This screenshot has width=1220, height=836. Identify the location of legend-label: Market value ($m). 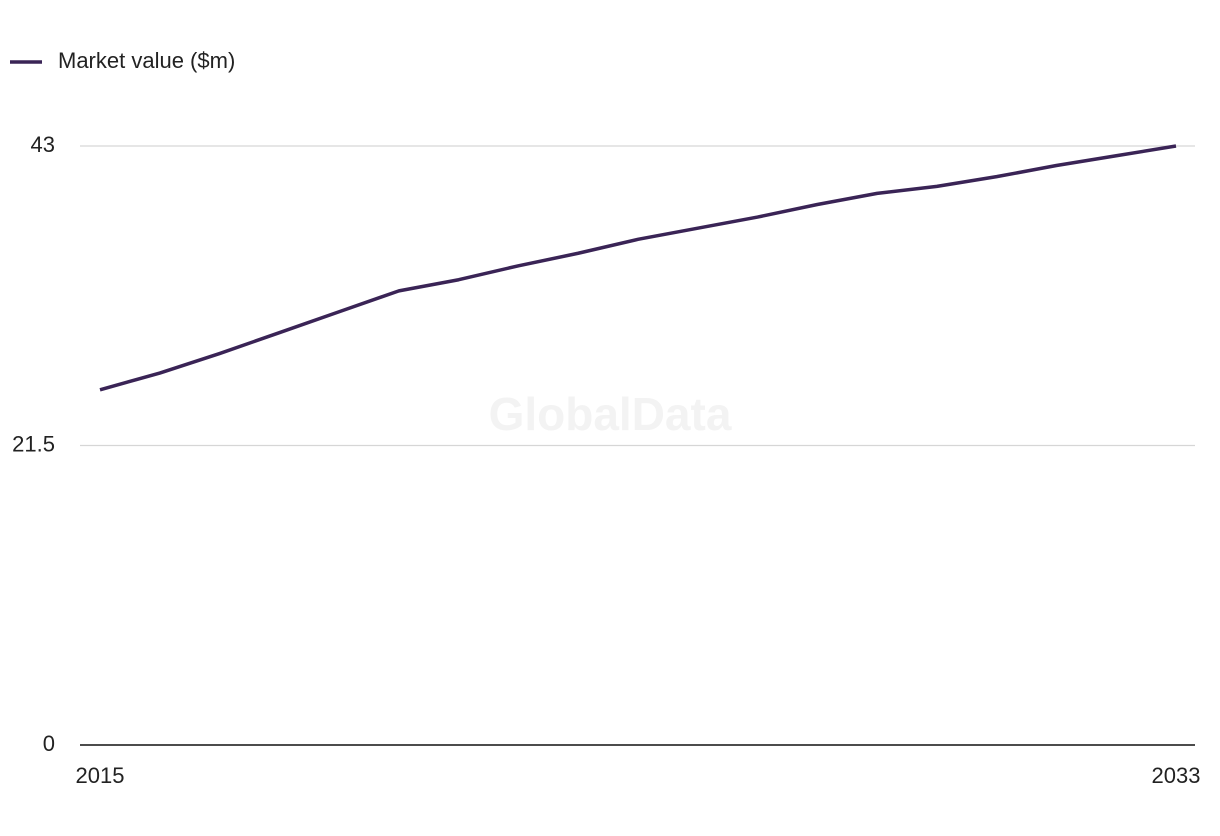
(146, 60).